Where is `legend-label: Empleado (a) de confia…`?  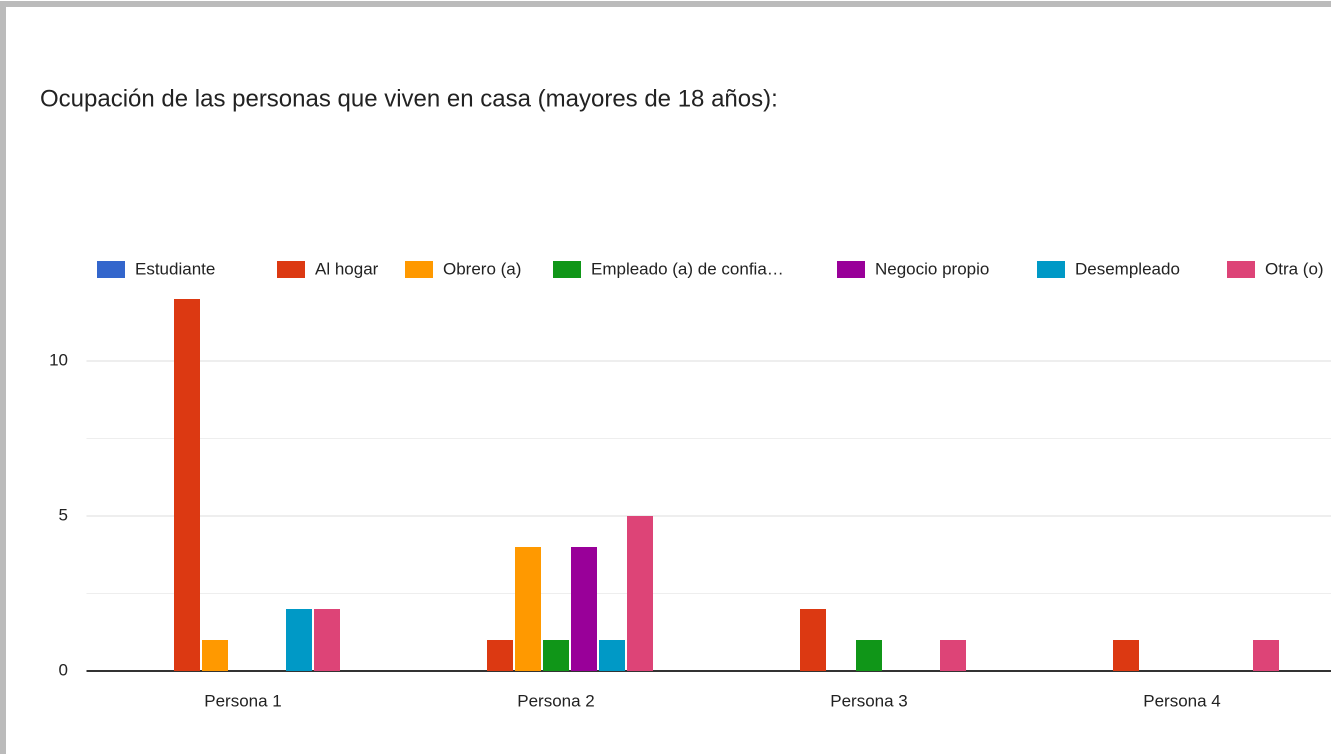
legend-label: Empleado (a) de confia… is located at coordinates (687, 268).